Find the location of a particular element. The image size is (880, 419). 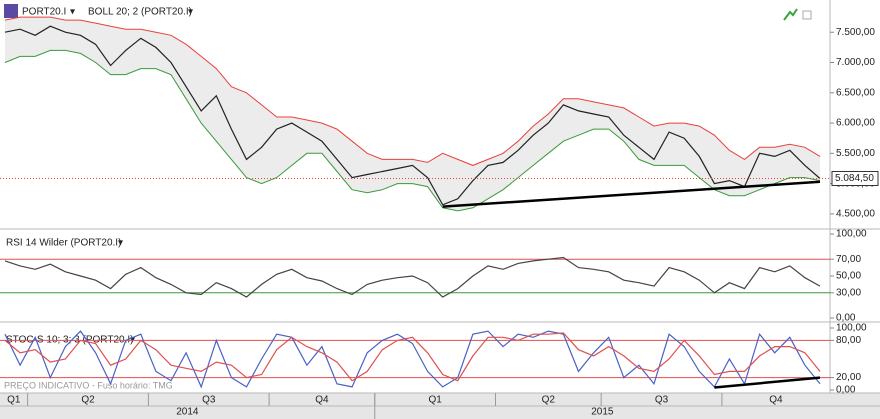

y-tick-label: 80,00 is located at coordinates (848, 340).